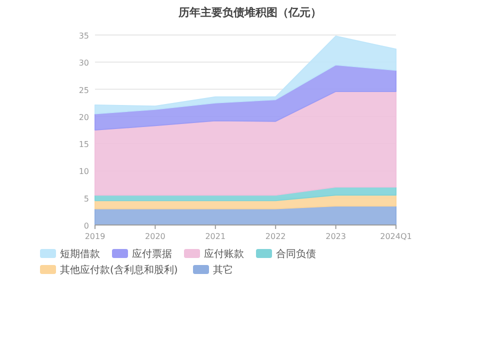  I want to click on y-tick-label: 10, so click(83, 171).